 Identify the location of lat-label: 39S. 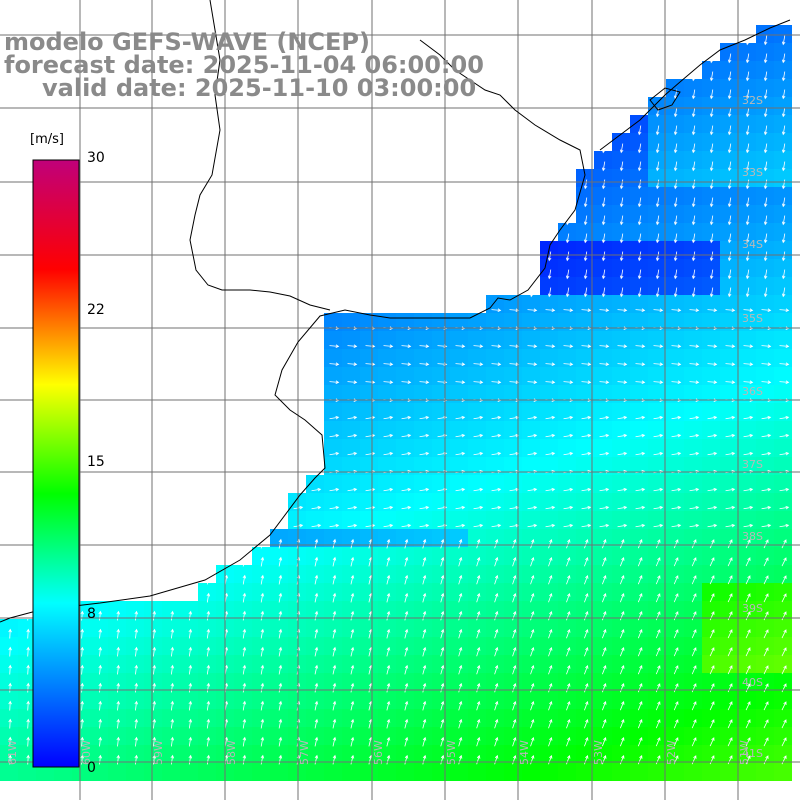
(752, 608).